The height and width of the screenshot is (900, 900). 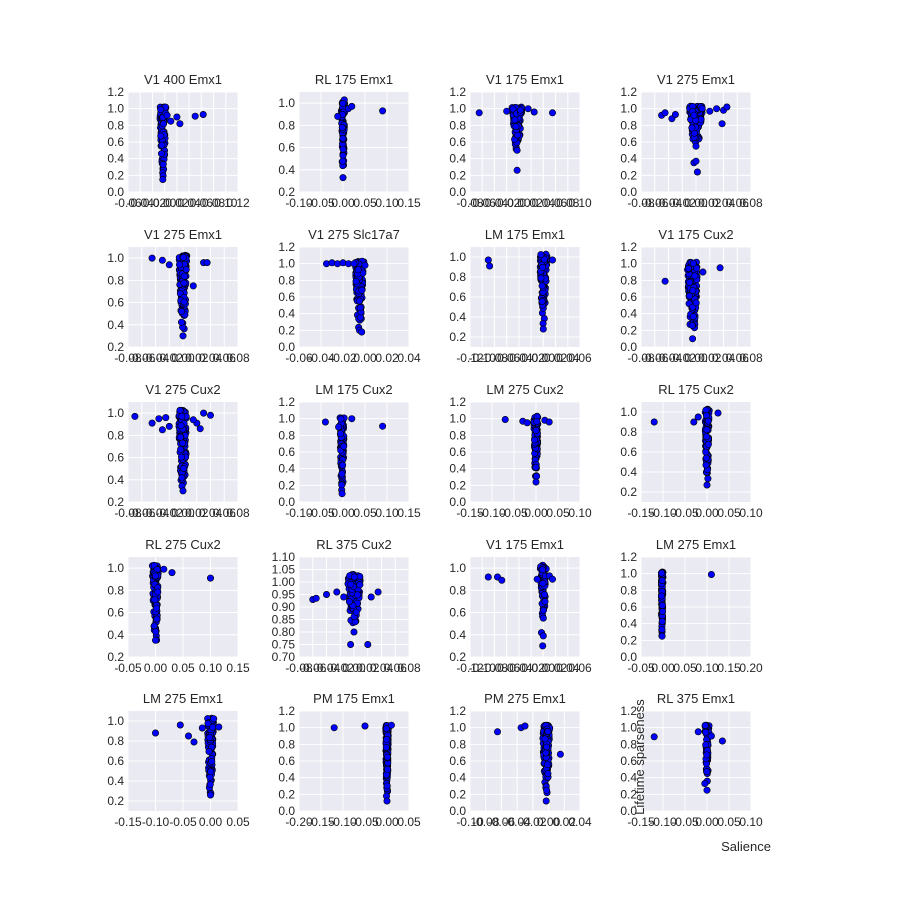 What do you see at coordinates (183, 79) in the screenshot?
I see `panel-title: V1 400 Emx1` at bounding box center [183, 79].